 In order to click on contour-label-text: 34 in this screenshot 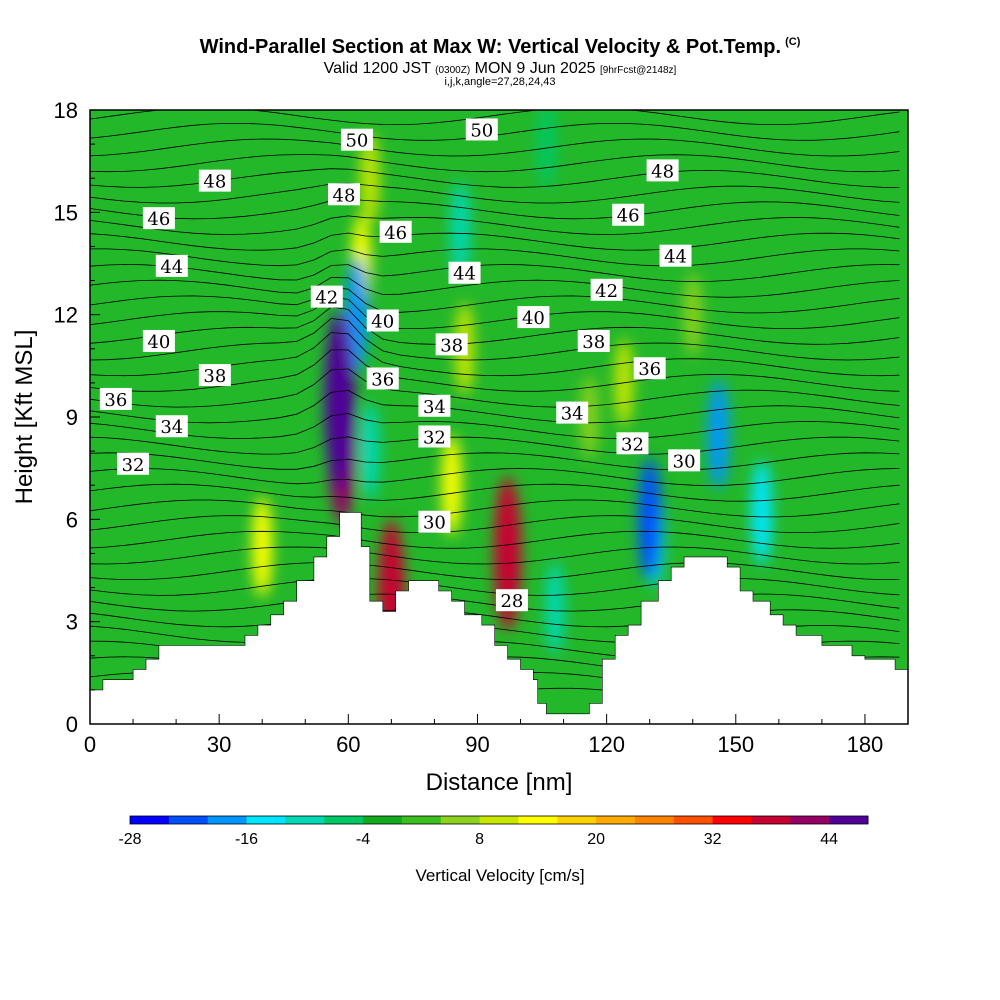, I will do `click(572, 414)`.